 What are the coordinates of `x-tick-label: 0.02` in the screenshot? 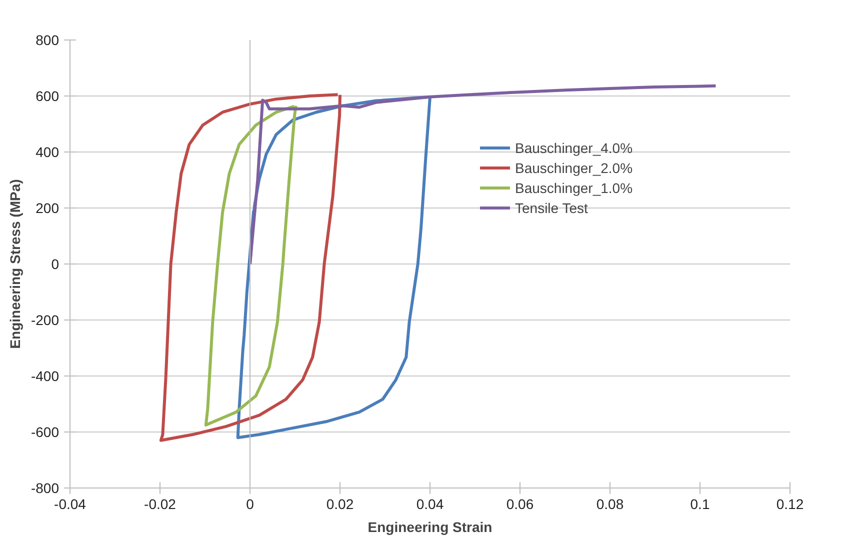 It's located at (340, 504).